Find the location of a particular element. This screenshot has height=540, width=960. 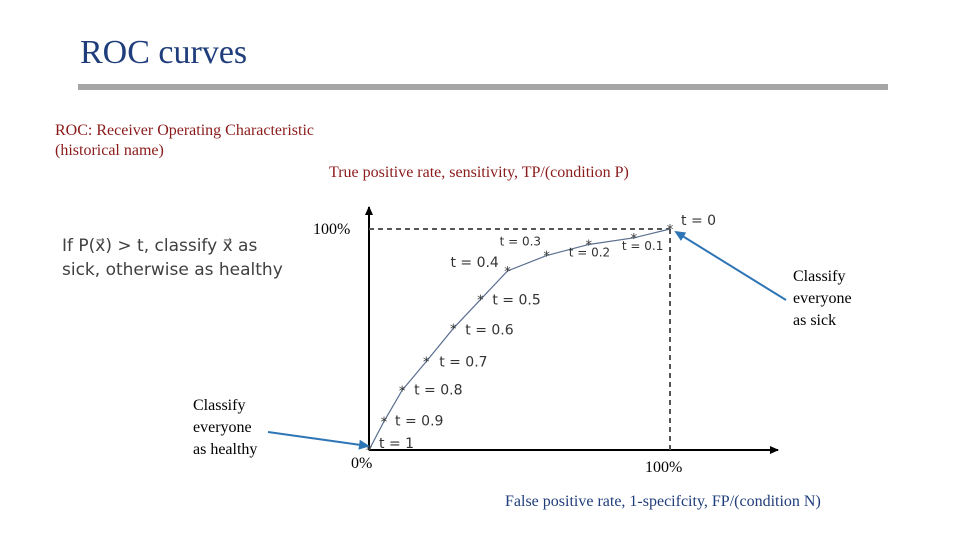

roc-point-label: t = 1 is located at coordinates (396, 444).